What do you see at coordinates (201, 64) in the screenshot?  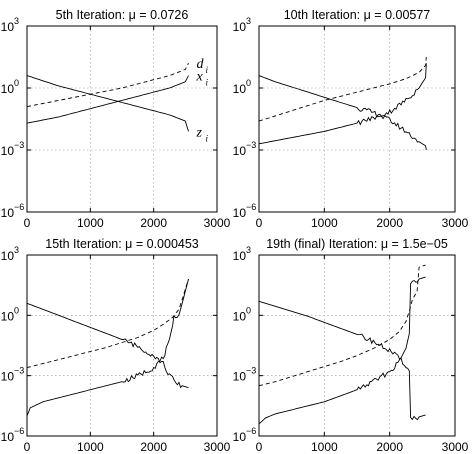 I see `series-label: d` at bounding box center [201, 64].